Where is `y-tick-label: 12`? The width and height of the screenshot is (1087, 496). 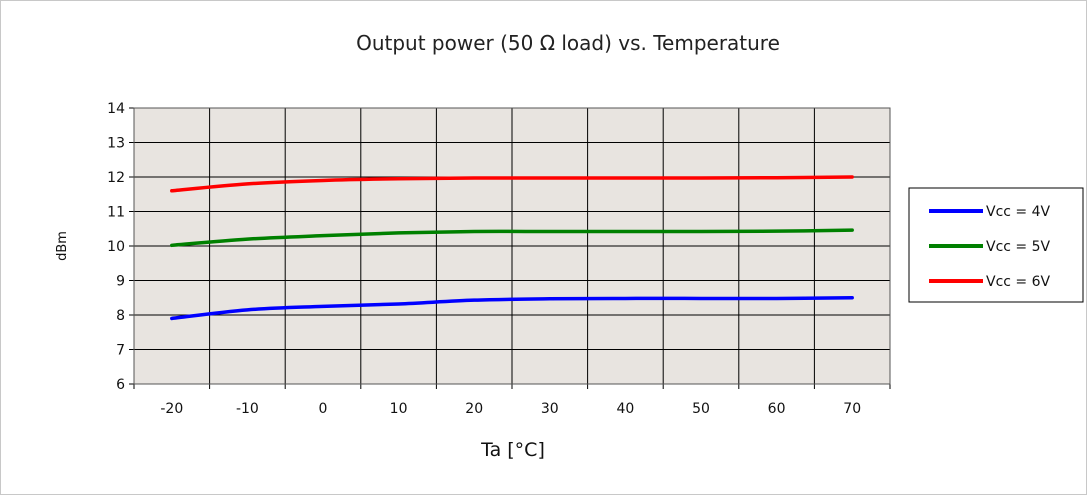 y-tick-label: 12 is located at coordinates (116, 178).